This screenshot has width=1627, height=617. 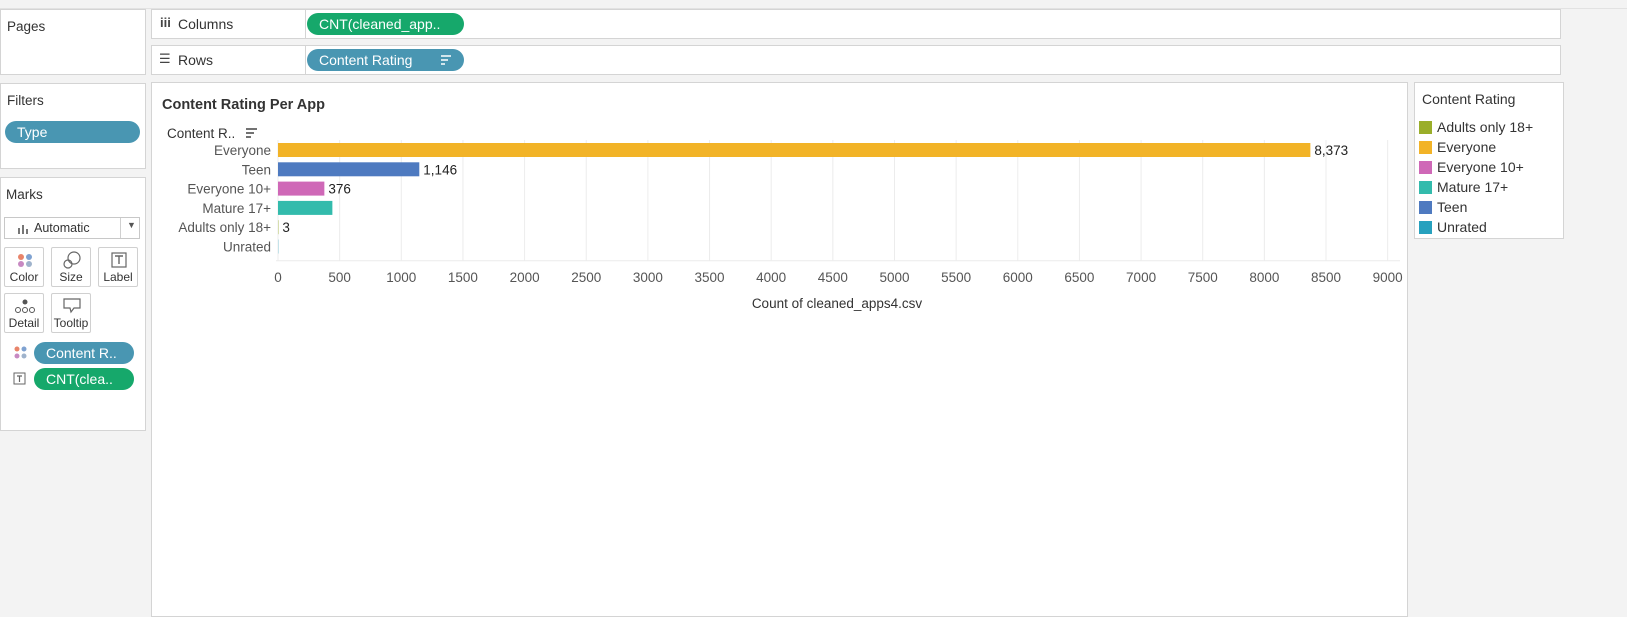 What do you see at coordinates (20, 352) in the screenshot?
I see `color-encoding-icon` at bounding box center [20, 352].